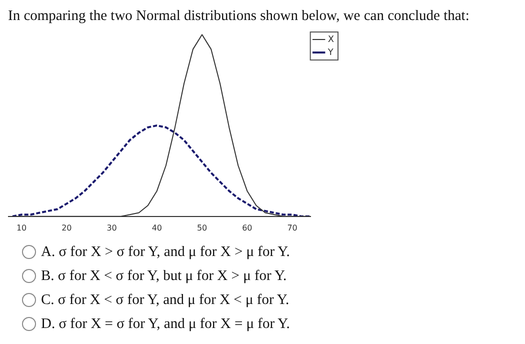 Image resolution: width=525 pixels, height=344 pixels. Describe the element at coordinates (247, 227) in the screenshot. I see `x-tick-label: 60` at that location.